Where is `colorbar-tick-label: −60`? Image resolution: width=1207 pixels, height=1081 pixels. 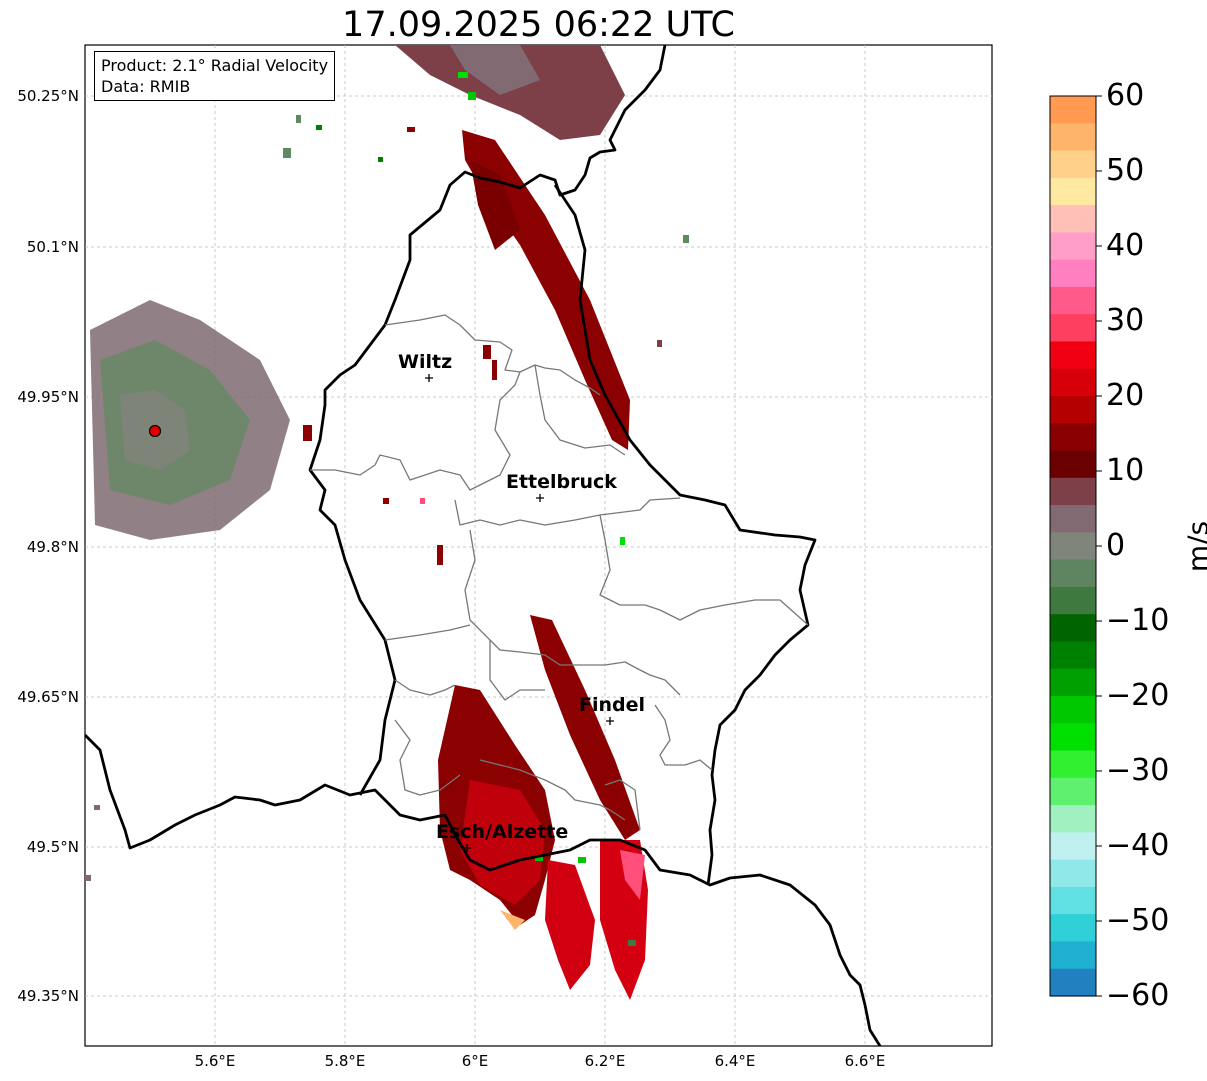
colorbar-tick-label: −60 is located at coordinates (1138, 995).